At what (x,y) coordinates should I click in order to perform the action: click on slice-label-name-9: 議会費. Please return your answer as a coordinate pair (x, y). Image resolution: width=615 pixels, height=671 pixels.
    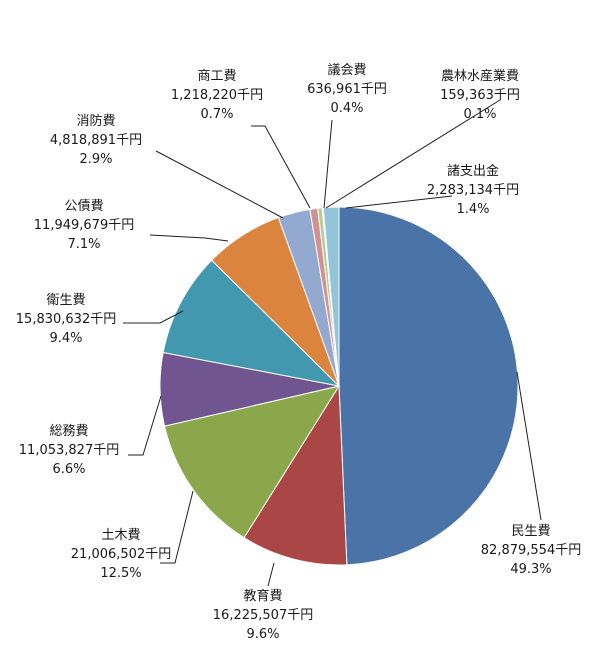
    Looking at the image, I should click on (346, 70).